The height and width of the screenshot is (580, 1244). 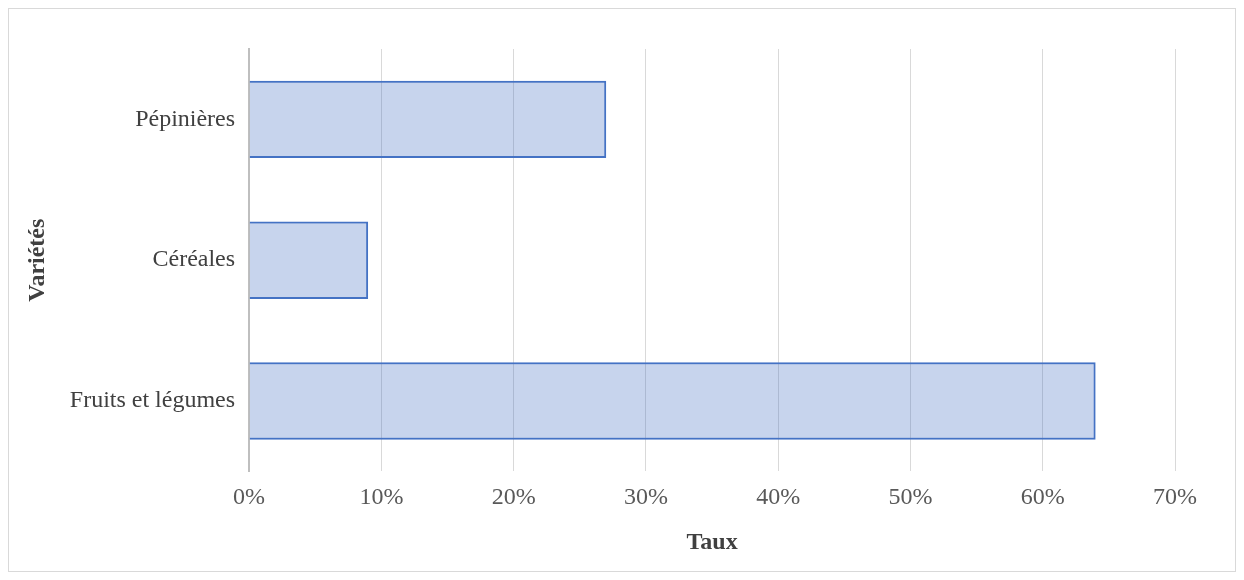 I want to click on y-axis-title: Variétés, so click(x=35, y=260).